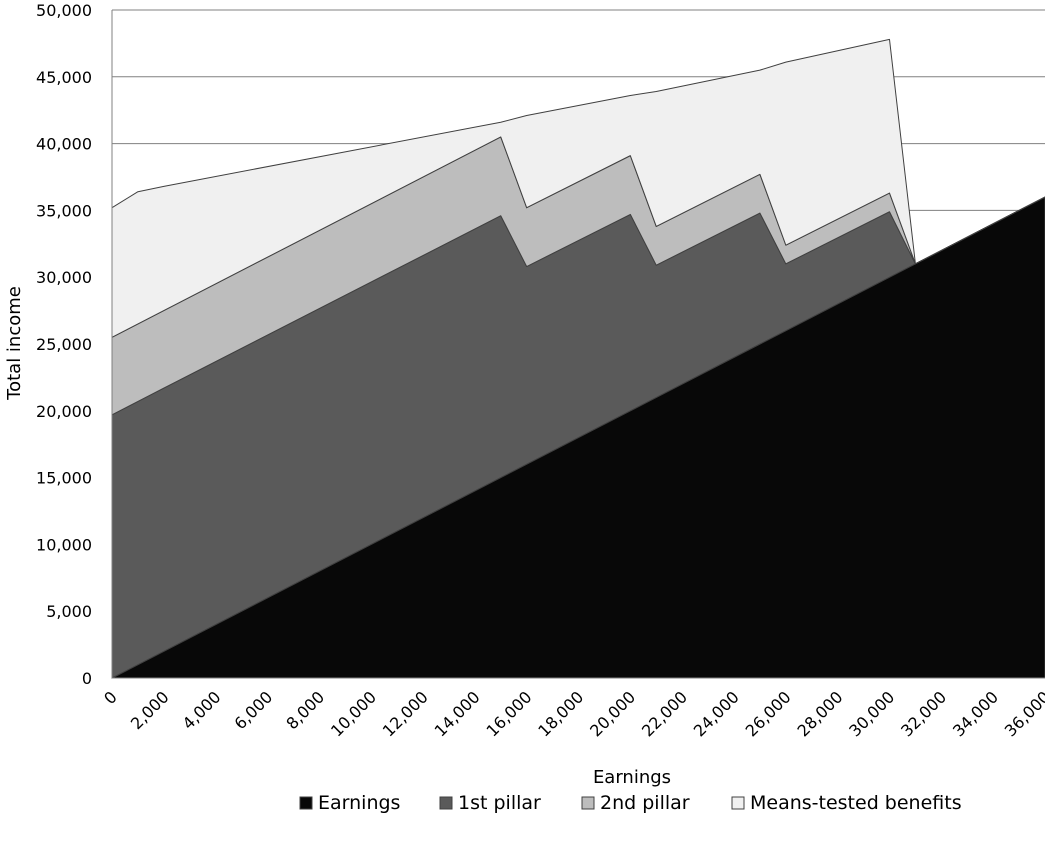 The image size is (1045, 845). Describe the element at coordinates (202, 710) in the screenshot. I see `x-tick-label: 4,000` at that location.